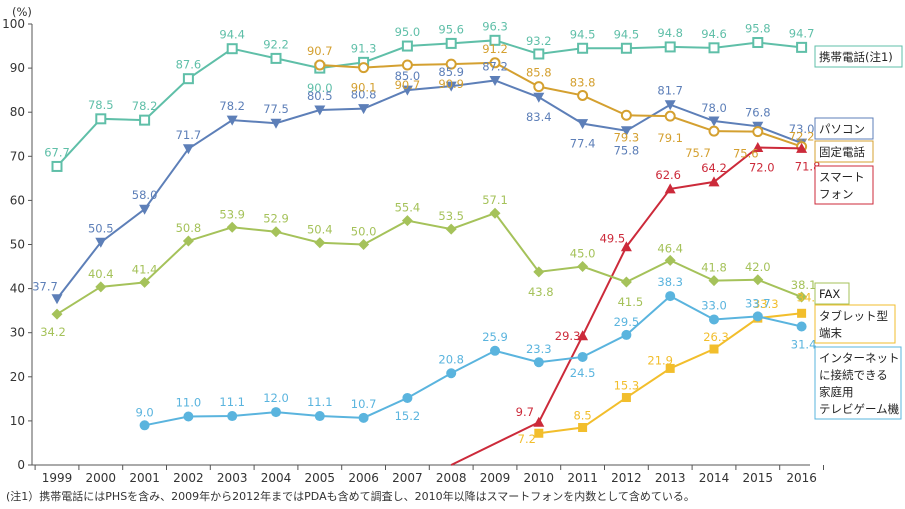  What do you see at coordinates (188, 478) in the screenshot?
I see `x-tick-label: 2002` at bounding box center [188, 478].